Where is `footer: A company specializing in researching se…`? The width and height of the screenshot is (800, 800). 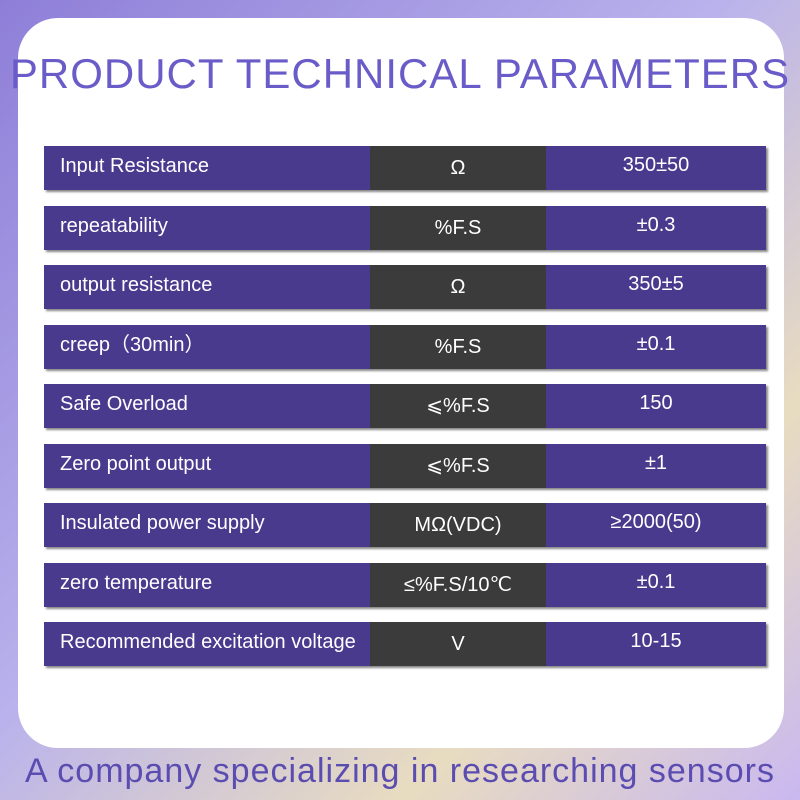
footer: A company specializing in researching se… is located at coordinates (400, 771).